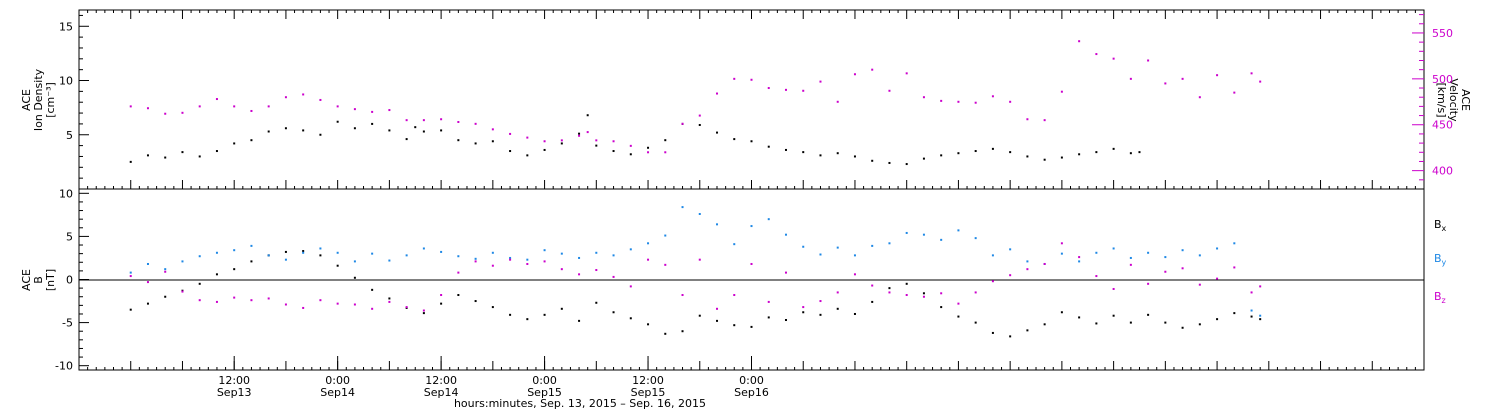  I want to click on x-tick-label-date: Sep14, so click(441, 392).